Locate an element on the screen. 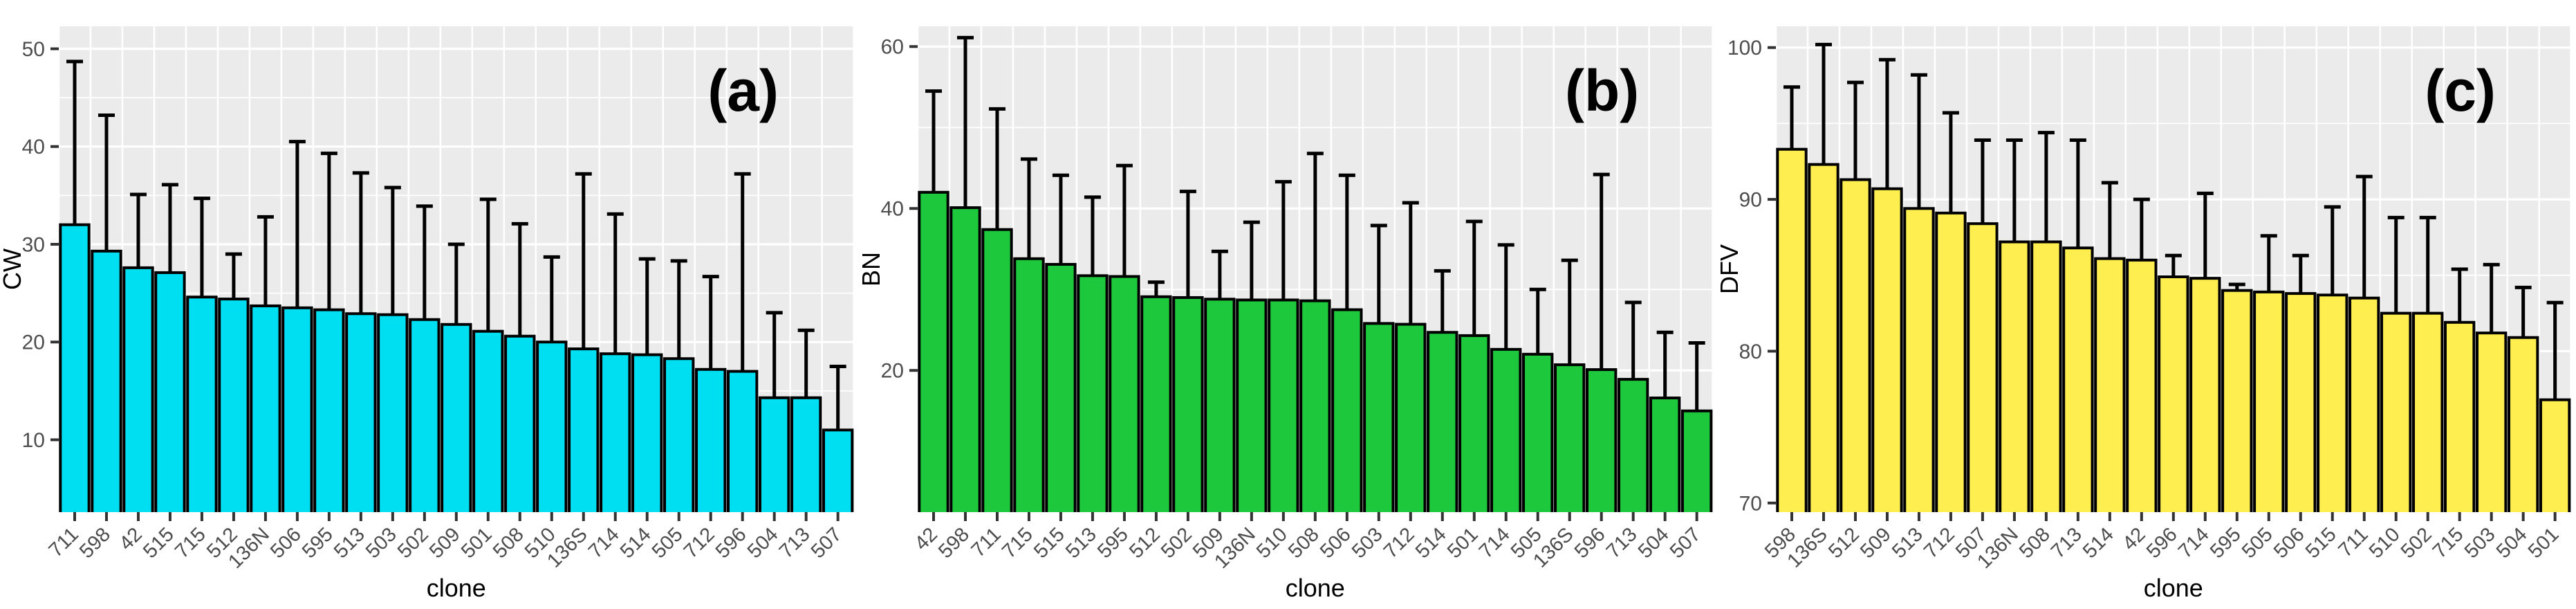 This screenshot has height=609, width=2576. x-axis-title: clone is located at coordinates (2173, 588).